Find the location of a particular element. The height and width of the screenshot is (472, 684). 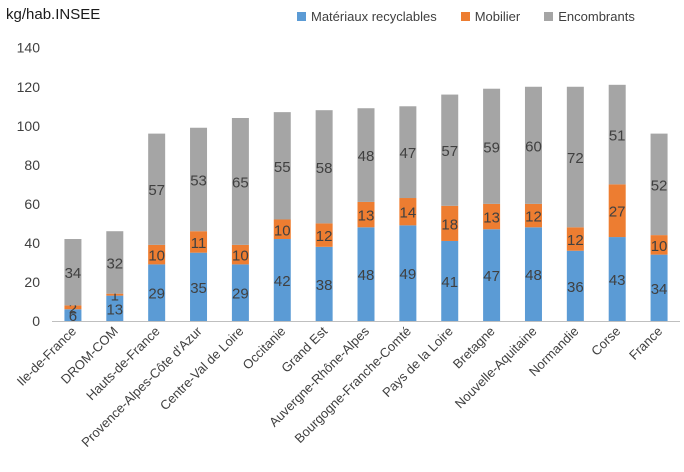

data-label-mobilier: 1 is located at coordinates (115, 296).